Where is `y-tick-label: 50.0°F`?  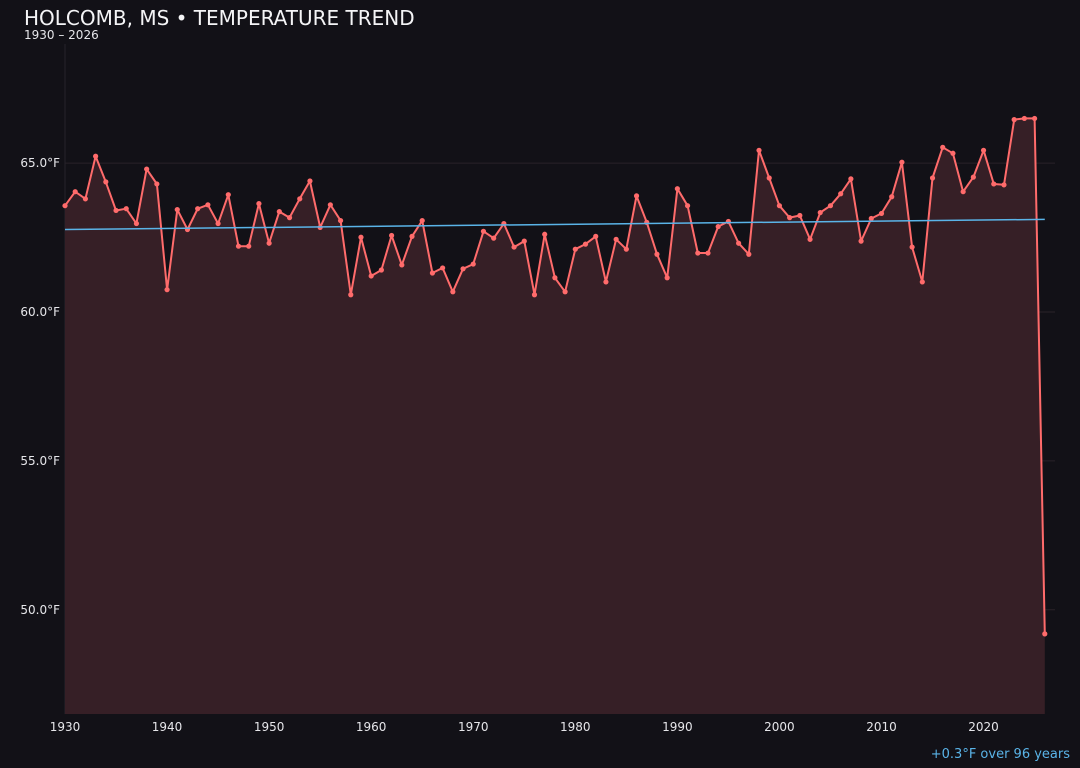
y-tick-label: 50.0°F is located at coordinates (40, 610).